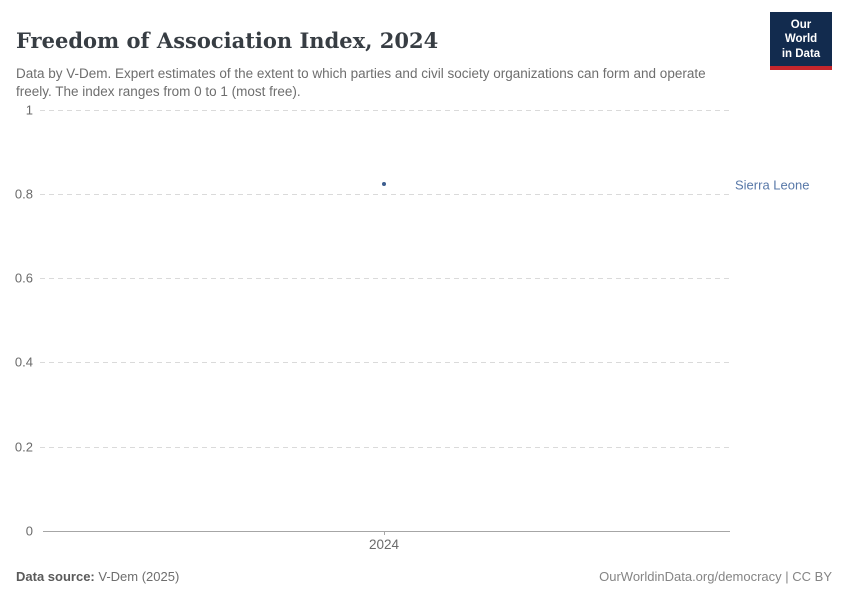 The image size is (850, 600). I want to click on x-axis-line, so click(386, 531).